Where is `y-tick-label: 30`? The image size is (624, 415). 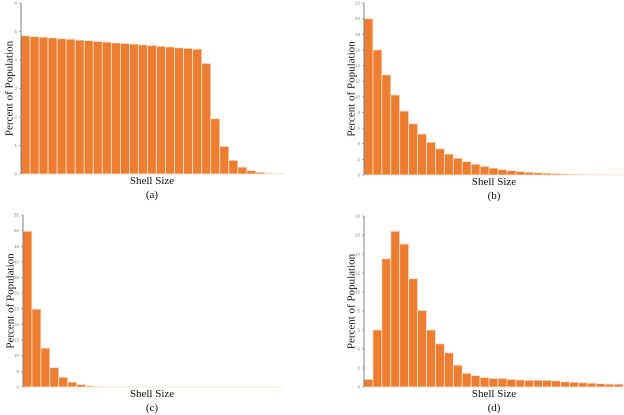 y-tick-label: 30 is located at coordinates (17, 293).